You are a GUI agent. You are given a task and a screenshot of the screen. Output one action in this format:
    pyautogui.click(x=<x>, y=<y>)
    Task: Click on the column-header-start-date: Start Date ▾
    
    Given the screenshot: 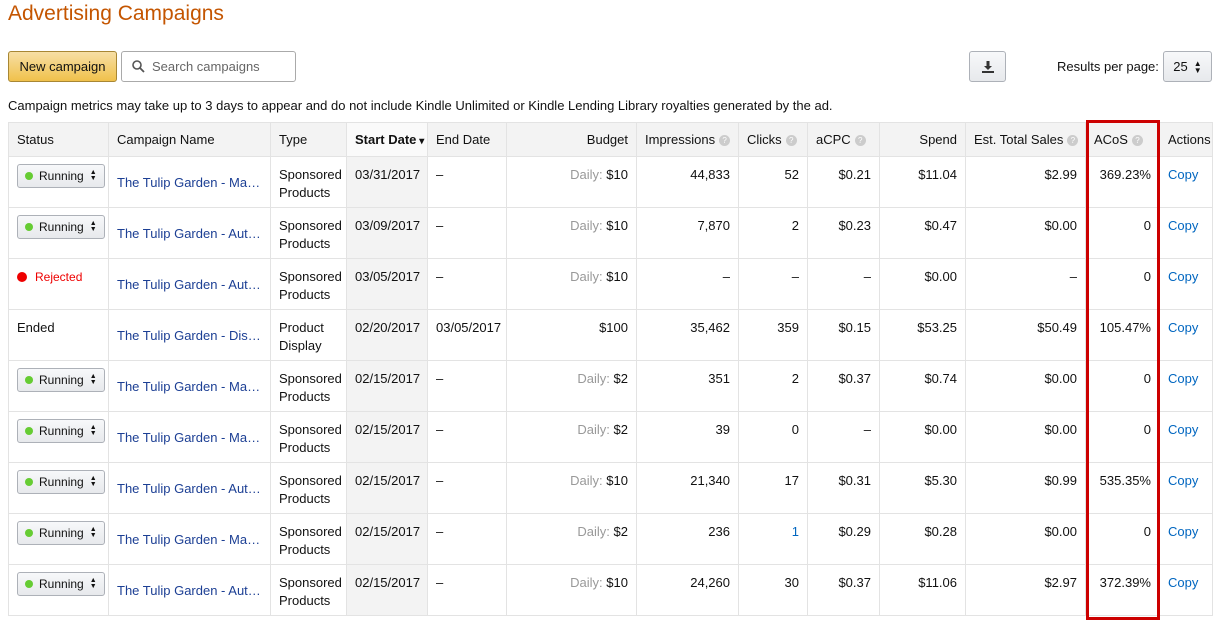 What is the action you would take?
    pyautogui.click(x=387, y=139)
    